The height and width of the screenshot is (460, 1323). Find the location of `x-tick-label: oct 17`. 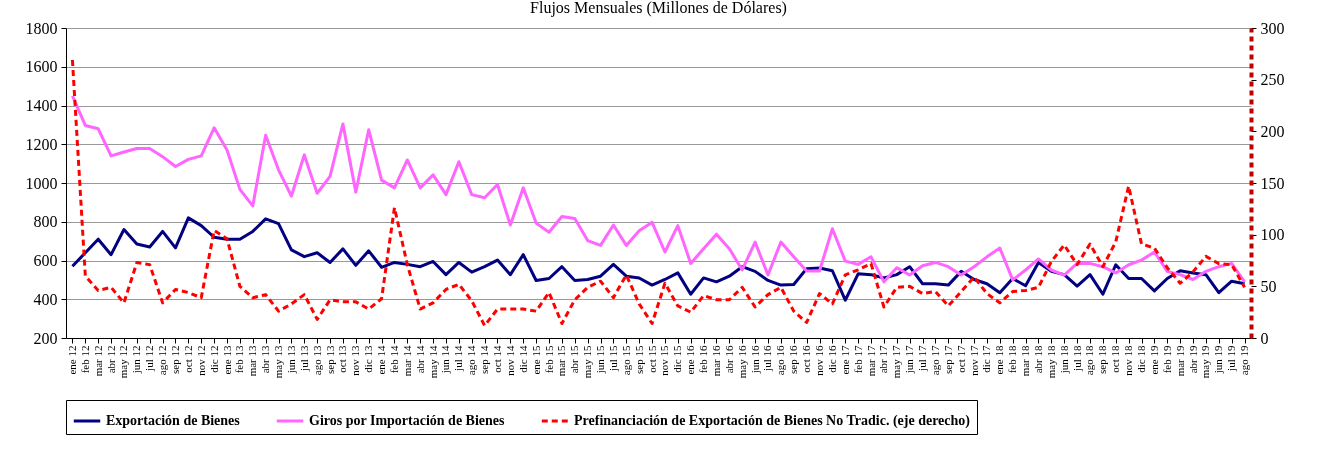

x-tick-label: oct 17 is located at coordinates (960, 359).